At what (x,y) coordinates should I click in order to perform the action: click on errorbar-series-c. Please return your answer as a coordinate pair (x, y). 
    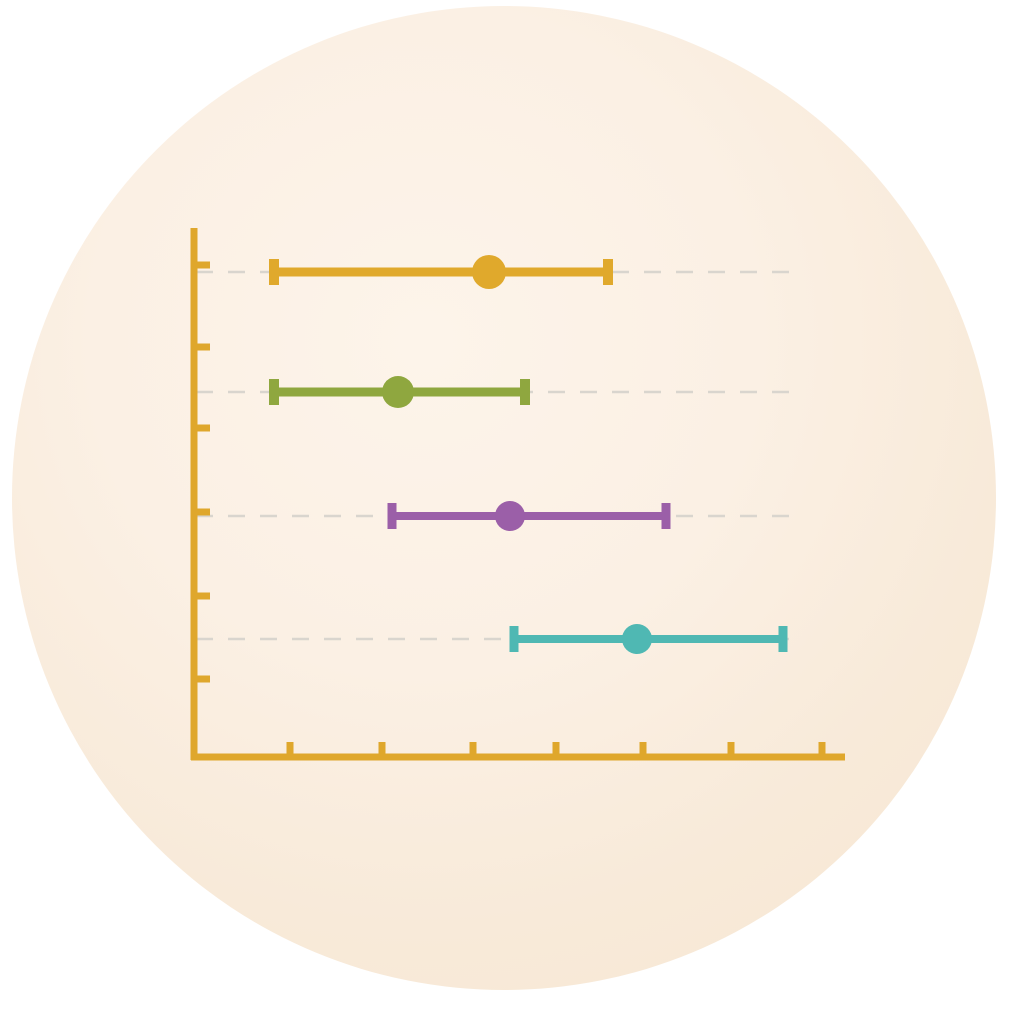
    Looking at the image, I should click on (529, 516).